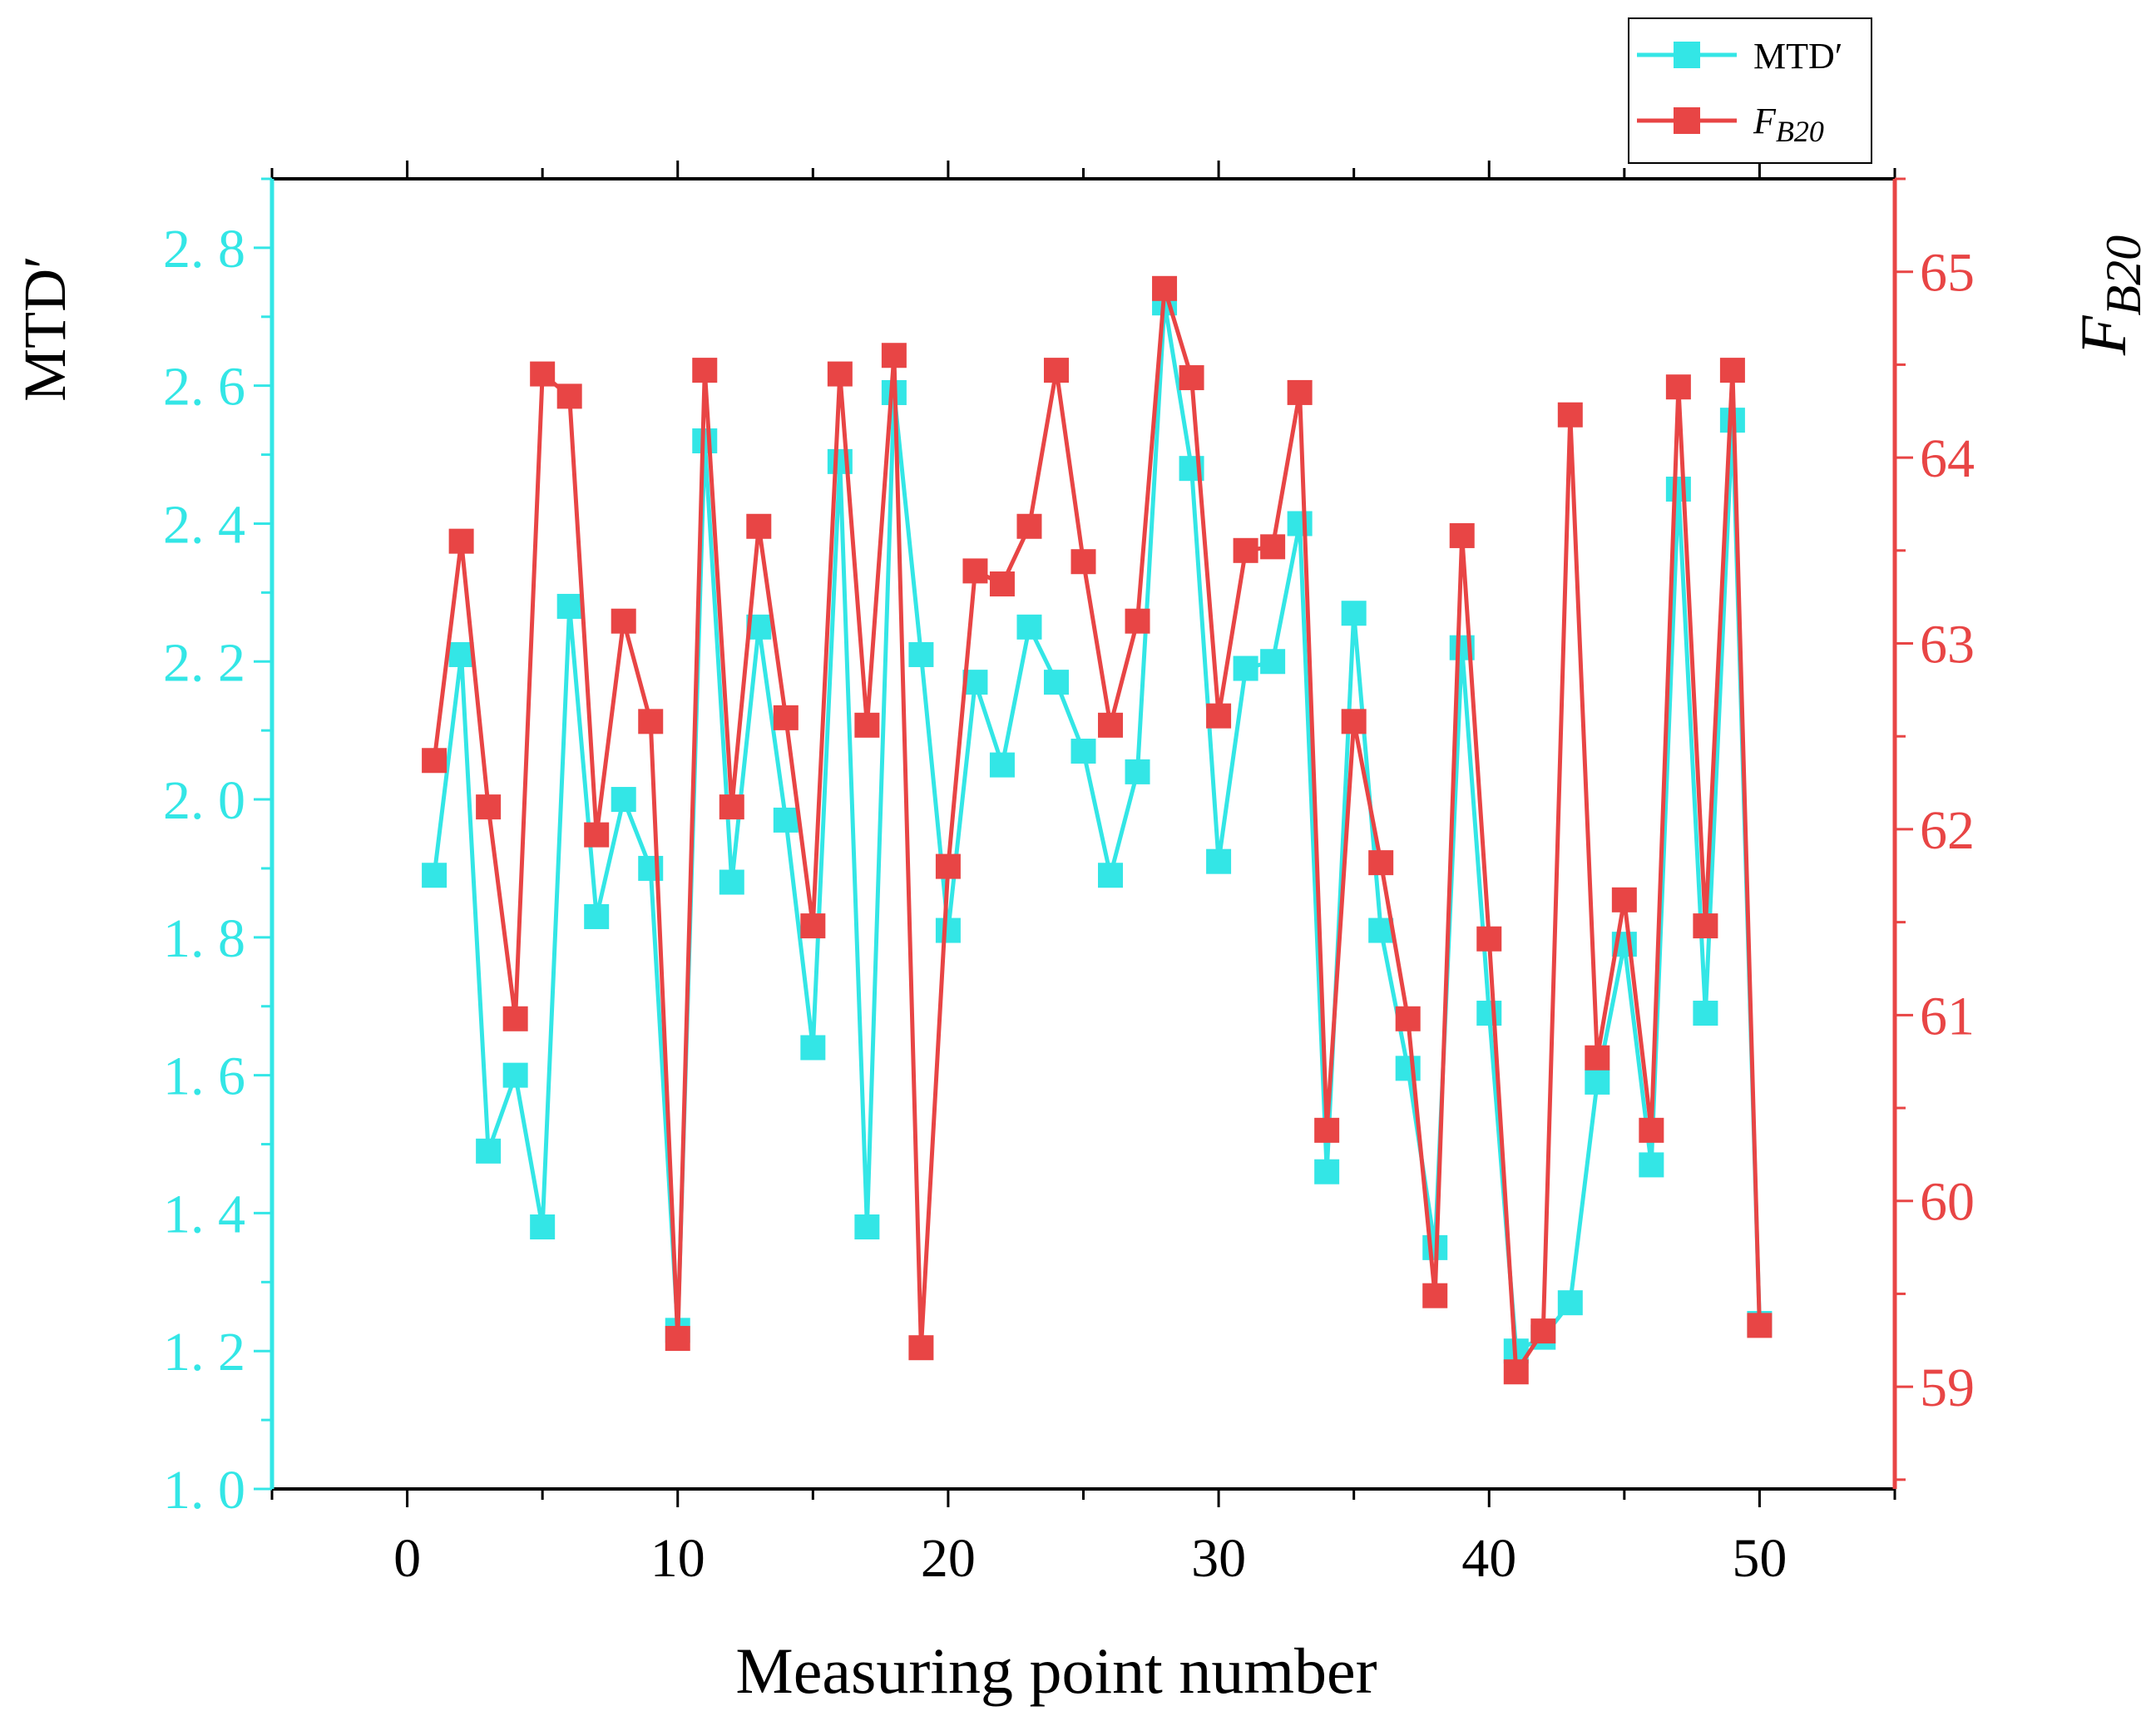 The height and width of the screenshot is (1736, 2141). What do you see at coordinates (1948, 1388) in the screenshot?
I see `right-tick-label: 59` at bounding box center [1948, 1388].